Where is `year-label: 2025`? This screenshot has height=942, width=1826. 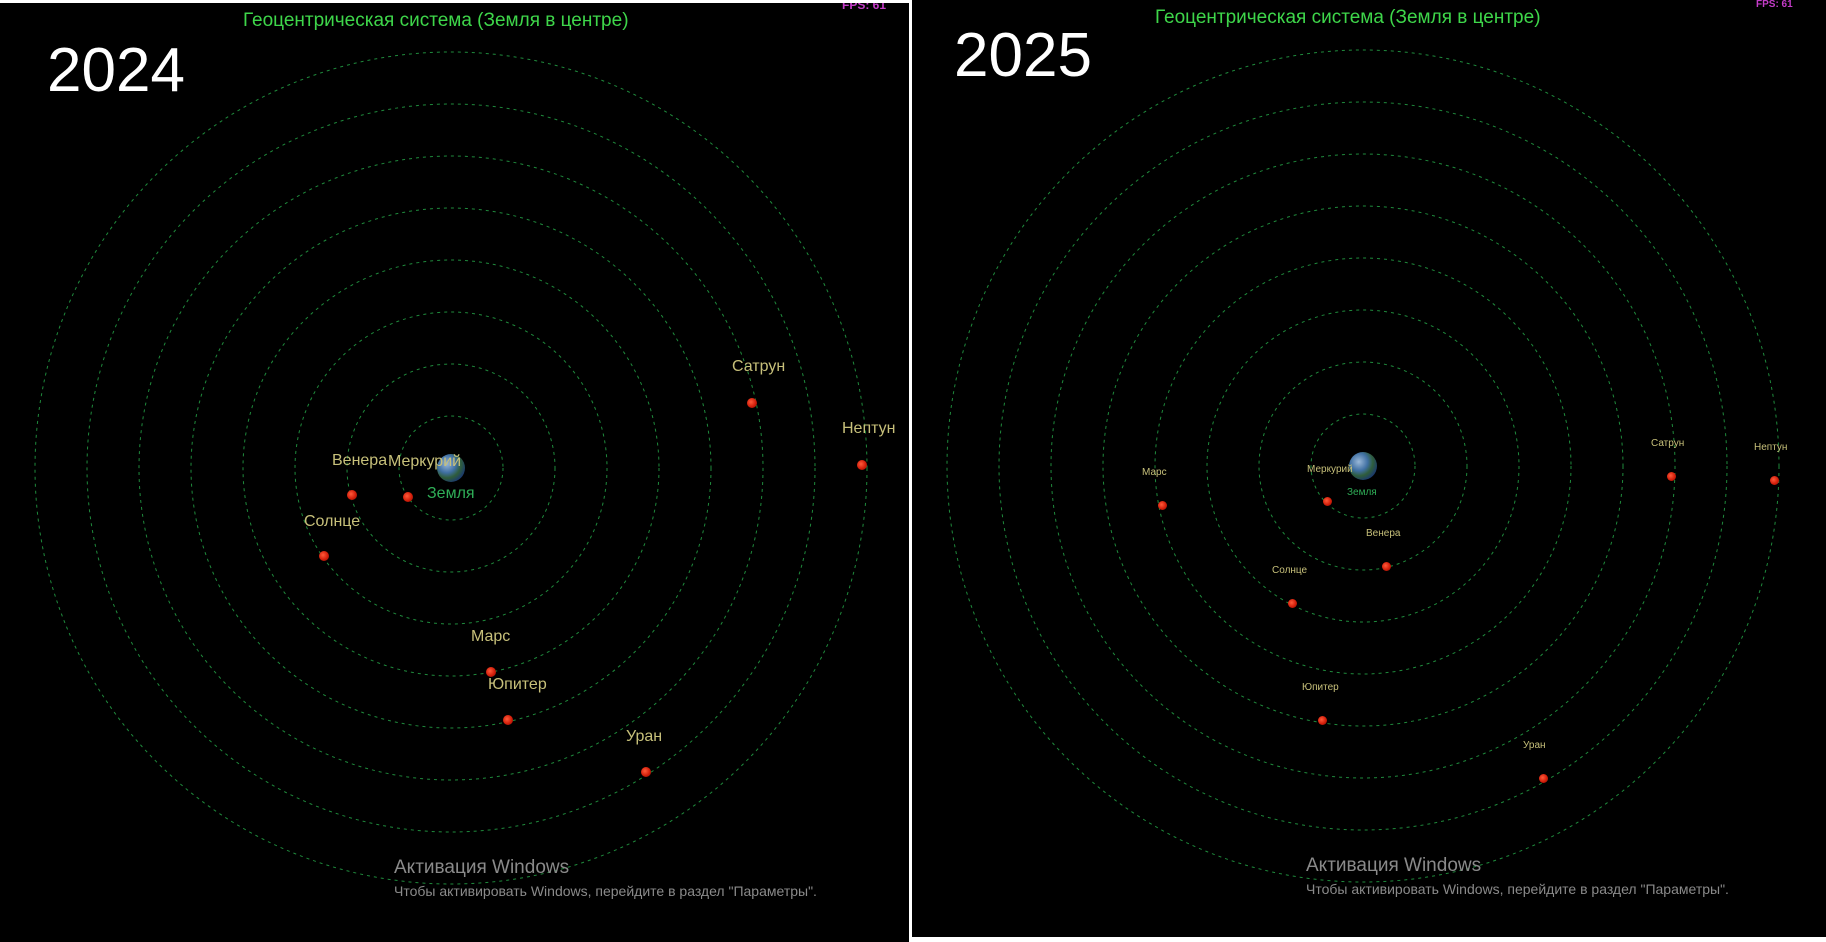
year-label: 2025 is located at coordinates (1023, 55).